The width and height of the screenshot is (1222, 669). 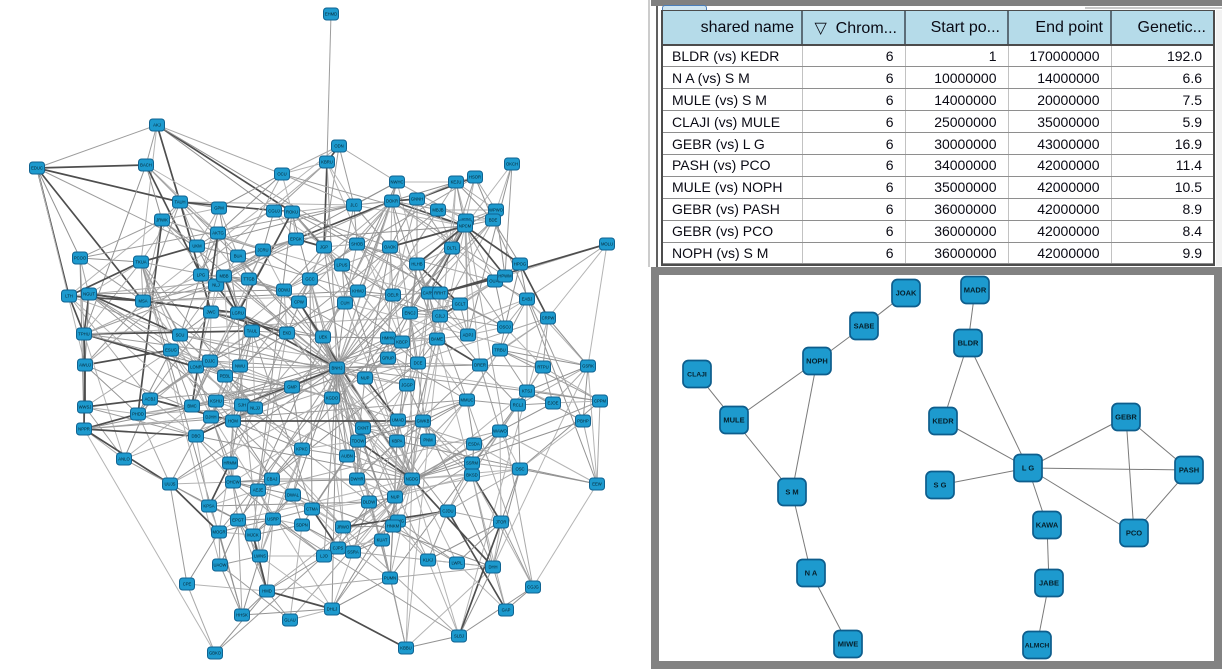 What do you see at coordinates (353, 552) in the screenshot?
I see `svg-text: SSRA` at bounding box center [353, 552].